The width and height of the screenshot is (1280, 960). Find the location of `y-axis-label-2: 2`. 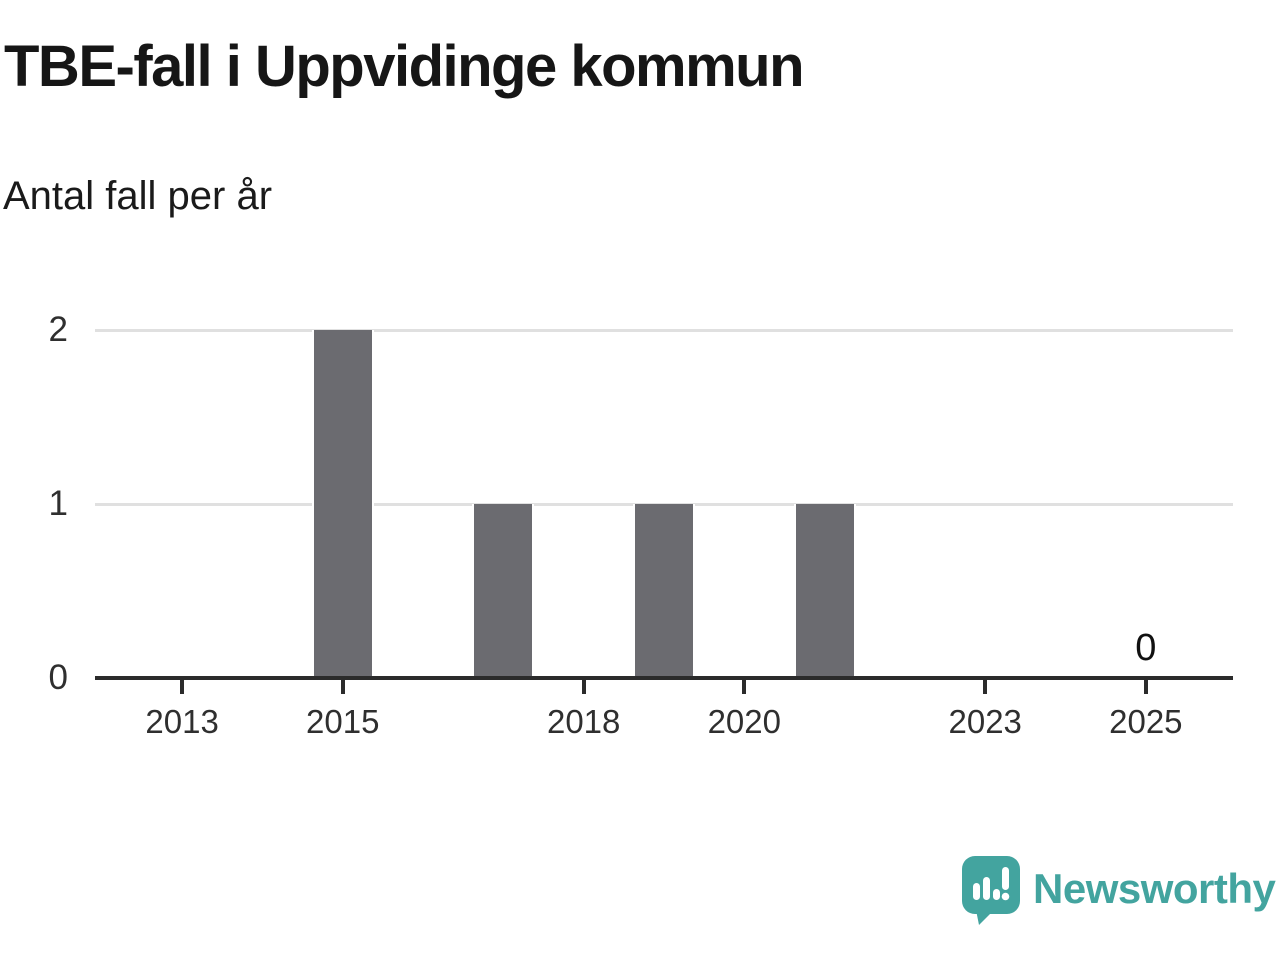

y-axis-label-2: 2 is located at coordinates (58, 329).